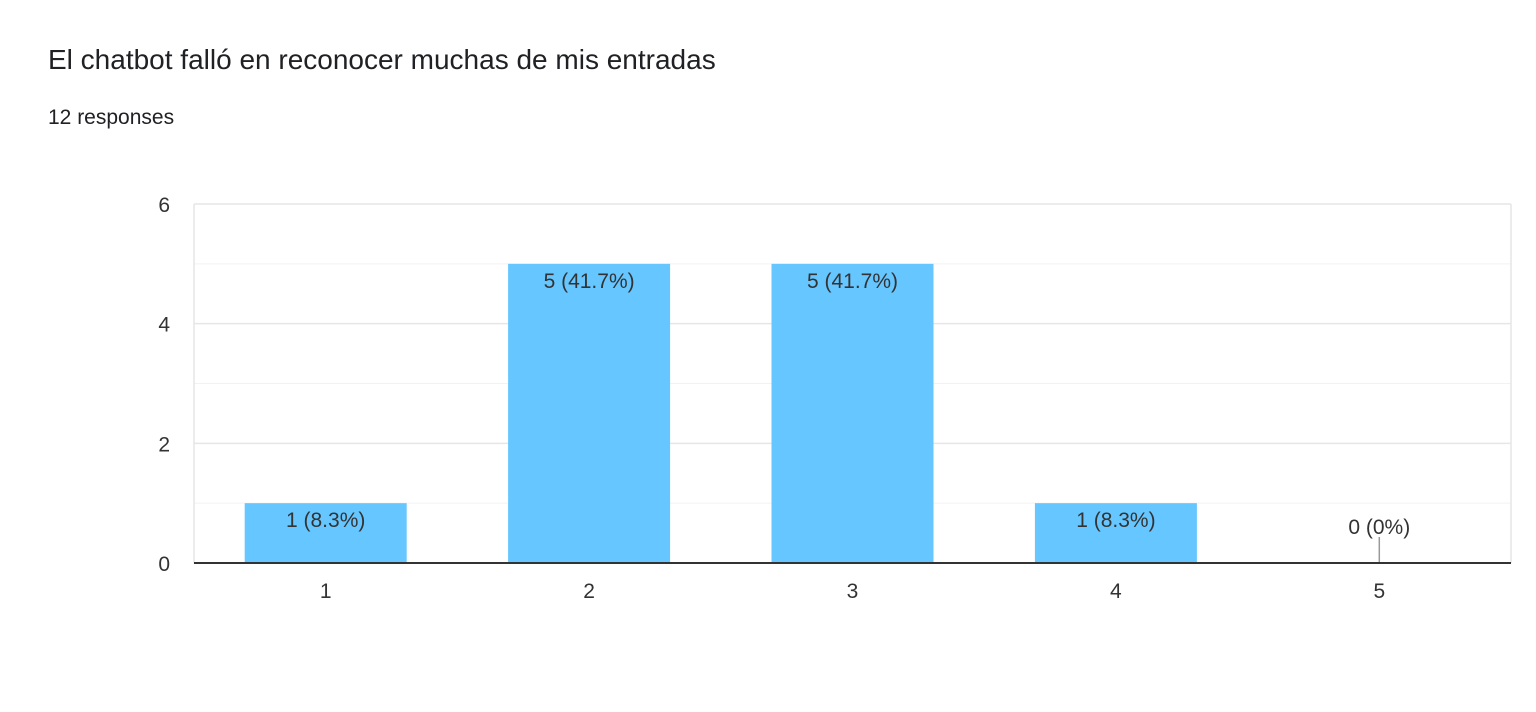 This screenshot has height=712, width=1536. Describe the element at coordinates (589, 591) in the screenshot. I see `x-tick-label: 2` at that location.